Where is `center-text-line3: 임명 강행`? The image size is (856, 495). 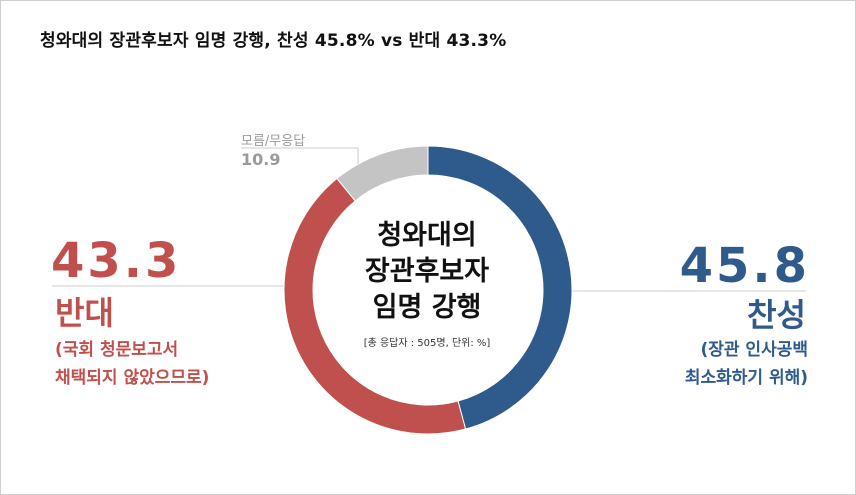
center-text-line3: 임명 강행 is located at coordinates (427, 307).